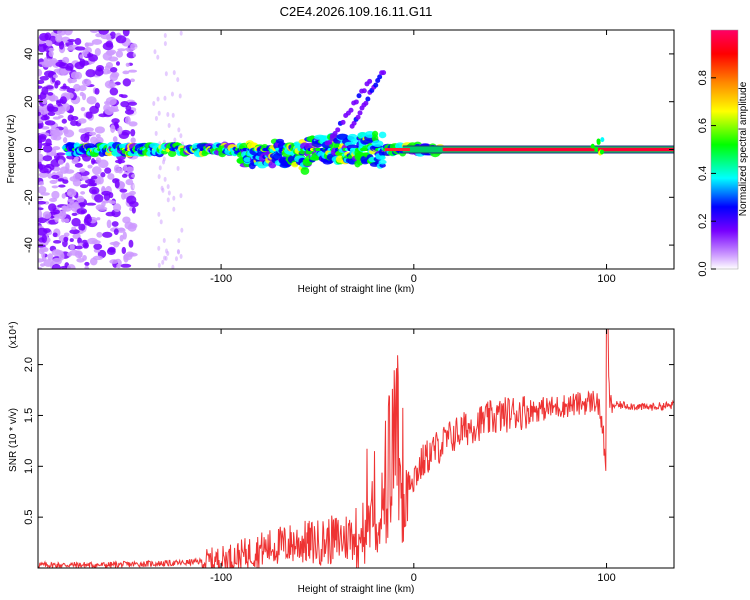  What do you see at coordinates (743, 148) in the screenshot?
I see `colorbar-label: Normalized spectral amplitude` at bounding box center [743, 148].